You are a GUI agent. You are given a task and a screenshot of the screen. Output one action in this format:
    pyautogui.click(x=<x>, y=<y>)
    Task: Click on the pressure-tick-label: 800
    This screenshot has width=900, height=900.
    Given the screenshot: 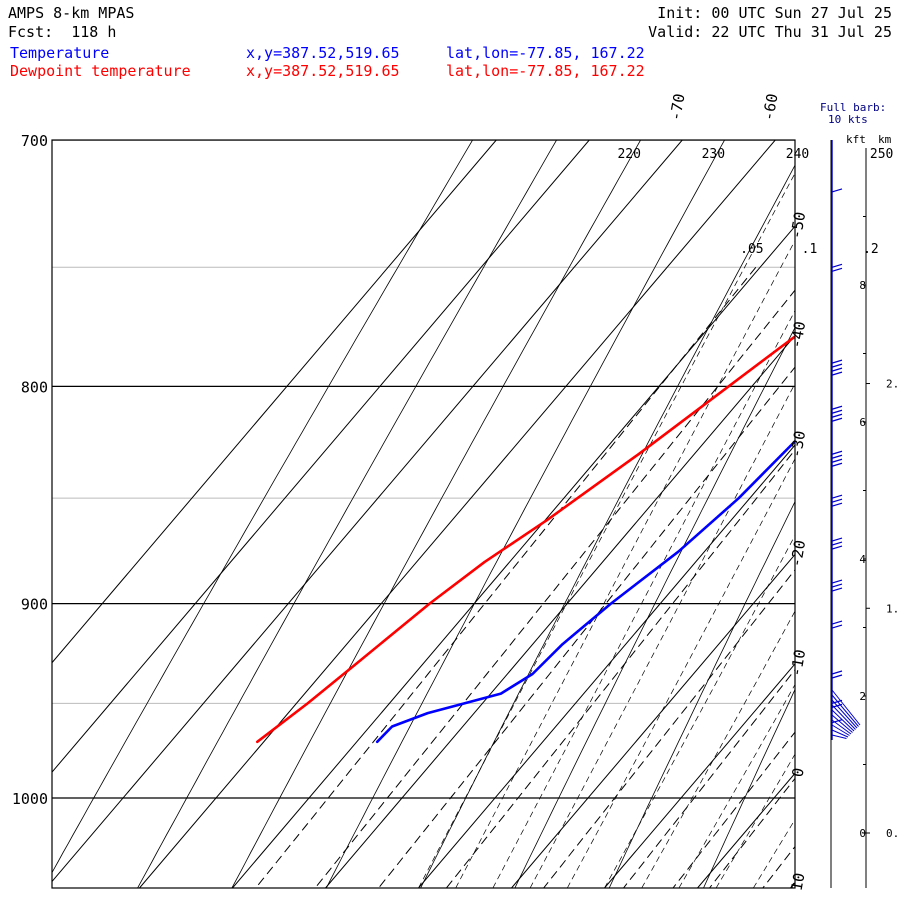 What is the action you would take?
    pyautogui.click(x=34, y=387)
    